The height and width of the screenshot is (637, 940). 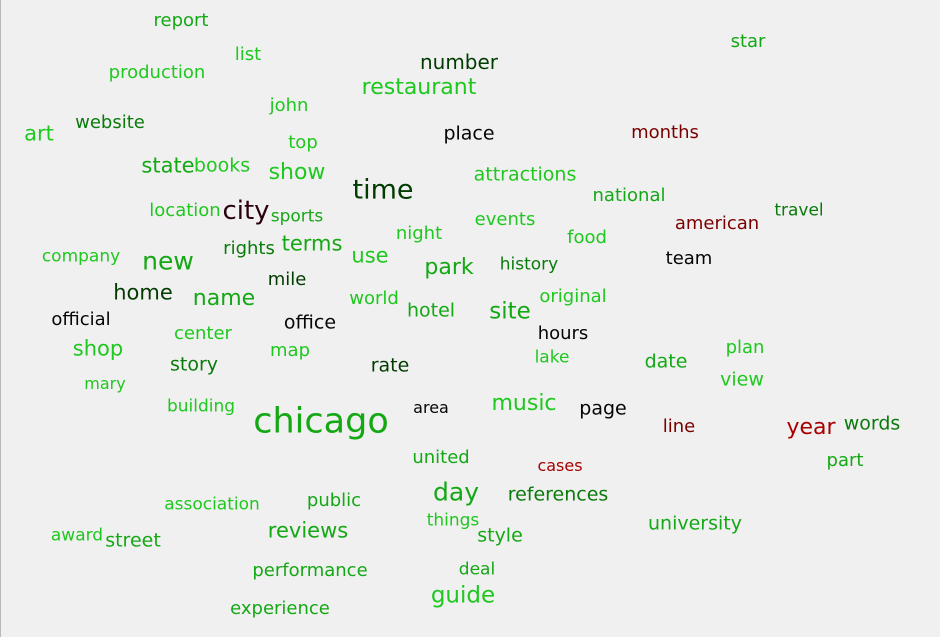 What do you see at coordinates (143, 292) in the screenshot?
I see `word-home: home` at bounding box center [143, 292].